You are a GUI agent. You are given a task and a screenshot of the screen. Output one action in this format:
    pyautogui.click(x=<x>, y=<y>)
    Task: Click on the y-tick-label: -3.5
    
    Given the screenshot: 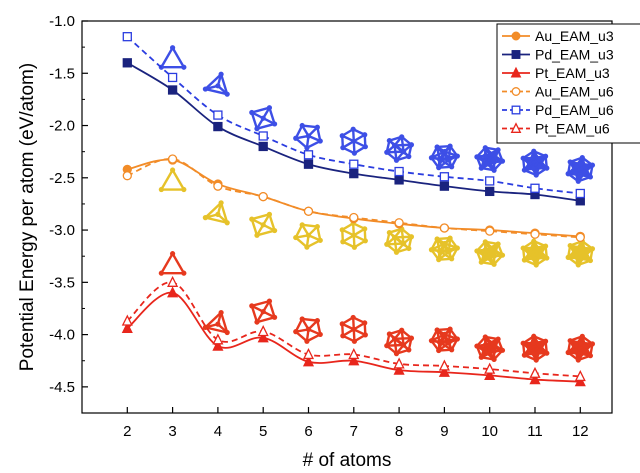 What is the action you would take?
    pyautogui.click(x=62, y=282)
    